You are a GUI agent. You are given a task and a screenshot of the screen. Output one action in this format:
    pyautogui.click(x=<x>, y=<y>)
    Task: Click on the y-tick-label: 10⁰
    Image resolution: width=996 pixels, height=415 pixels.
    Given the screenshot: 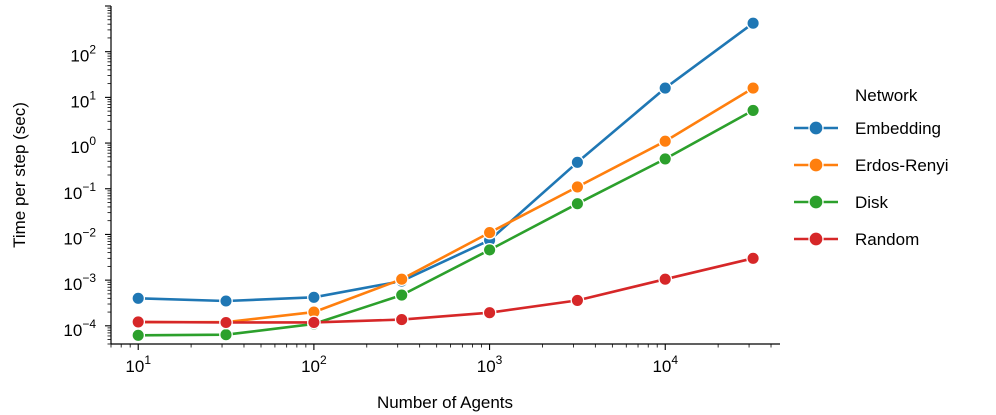 What is the action you would take?
    pyautogui.click(x=83, y=145)
    